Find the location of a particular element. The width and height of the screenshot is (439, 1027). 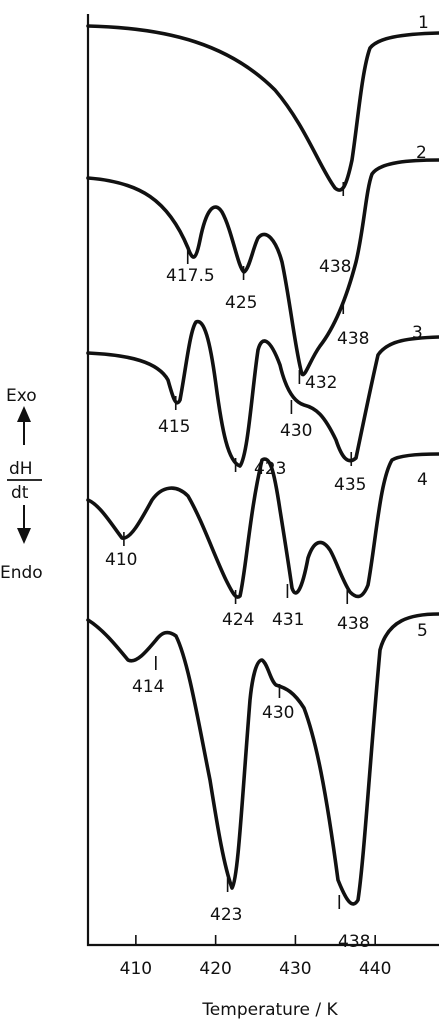

series-label-1: 1 is located at coordinates (423, 23).